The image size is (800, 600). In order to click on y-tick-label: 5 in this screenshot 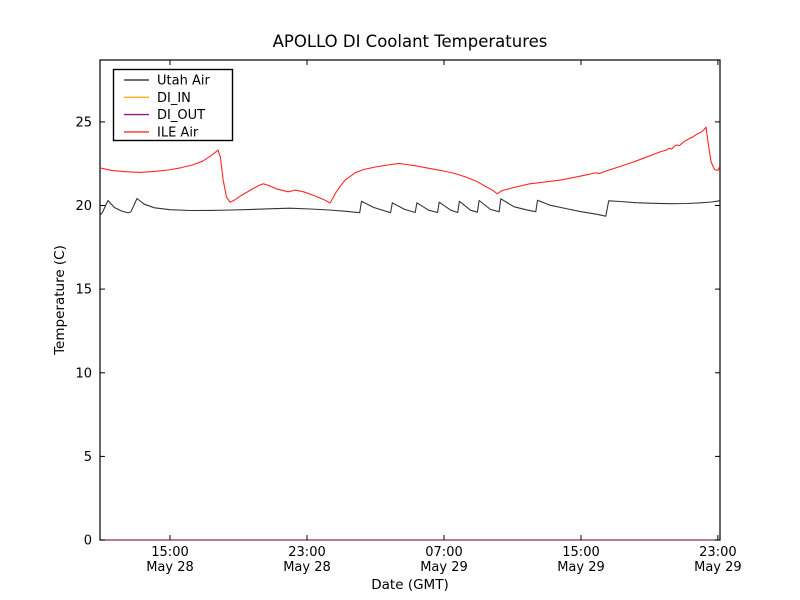, I will do `click(88, 457)`.